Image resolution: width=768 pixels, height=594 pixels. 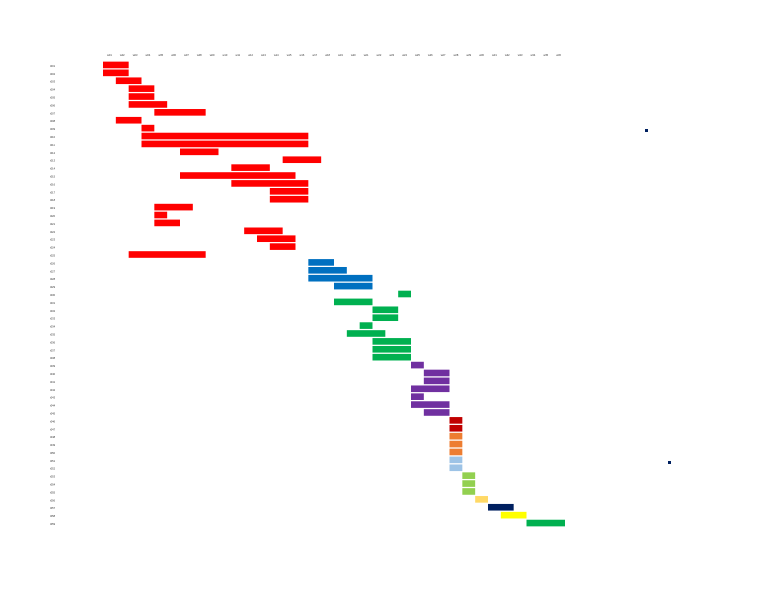 I want to click on task-label: t049, so click(x=53, y=445).